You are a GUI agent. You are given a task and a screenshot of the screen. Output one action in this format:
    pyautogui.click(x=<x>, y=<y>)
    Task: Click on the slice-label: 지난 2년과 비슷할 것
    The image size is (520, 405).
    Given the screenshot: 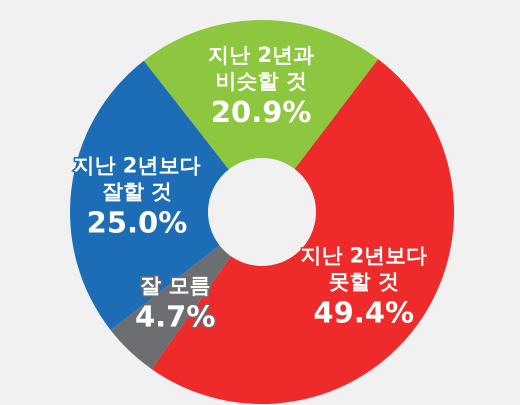 What is the action you would take?
    pyautogui.click(x=261, y=68)
    